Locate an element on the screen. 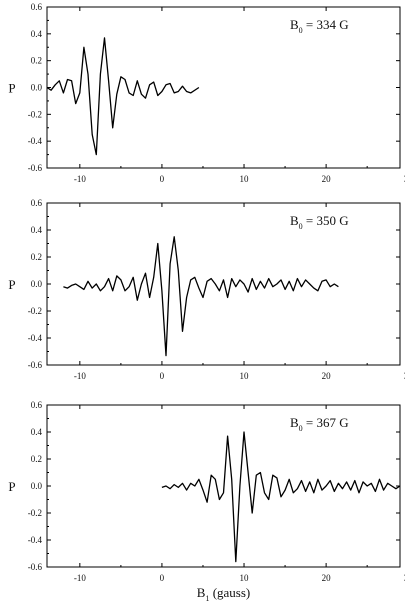 The width and height of the screenshot is (405, 603). field-annotation: B0 = 350 G is located at coordinates (319, 222).